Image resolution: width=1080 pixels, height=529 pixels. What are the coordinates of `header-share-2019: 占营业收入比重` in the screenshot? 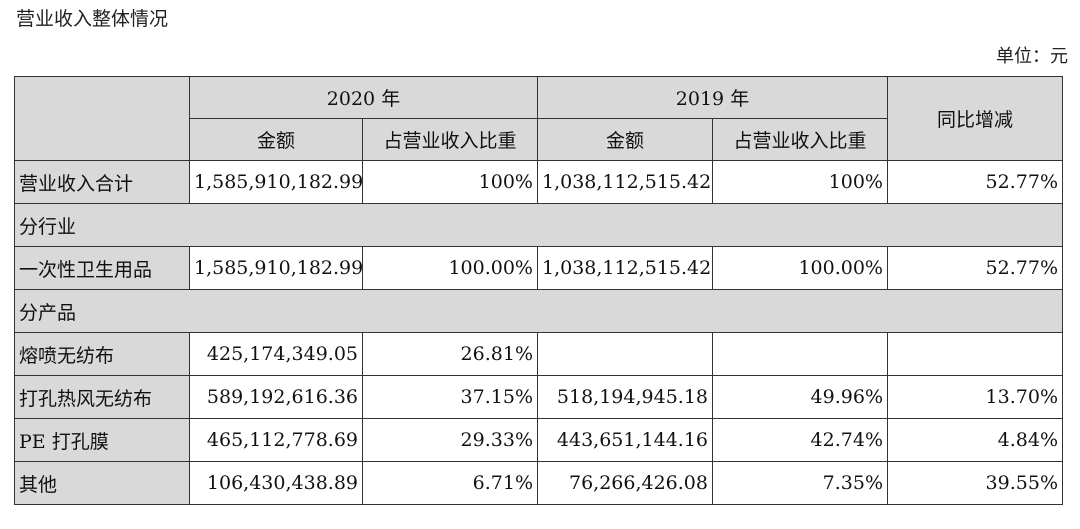 It's located at (800, 139).